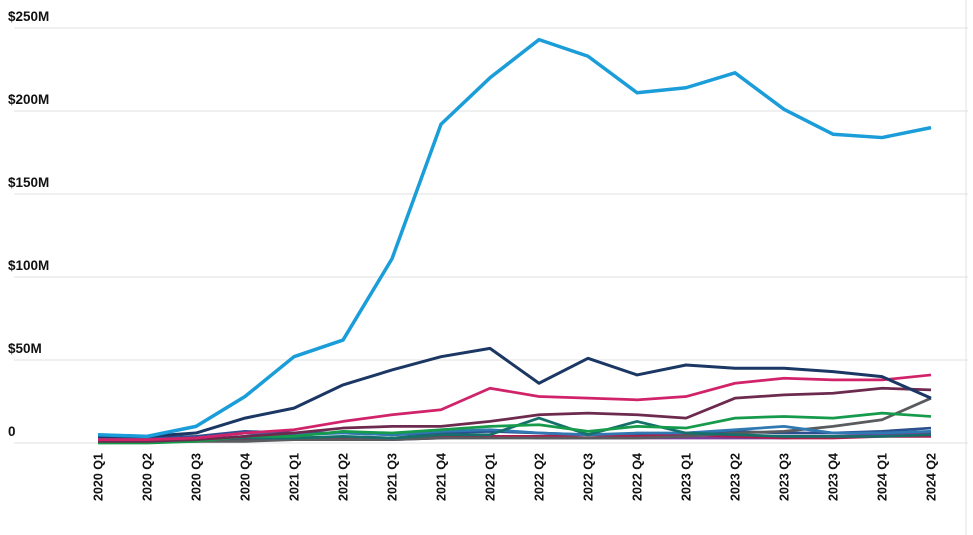 The image size is (973, 535). What do you see at coordinates (28, 99) in the screenshot?
I see `y-axis-tick-label: $200M` at bounding box center [28, 99].